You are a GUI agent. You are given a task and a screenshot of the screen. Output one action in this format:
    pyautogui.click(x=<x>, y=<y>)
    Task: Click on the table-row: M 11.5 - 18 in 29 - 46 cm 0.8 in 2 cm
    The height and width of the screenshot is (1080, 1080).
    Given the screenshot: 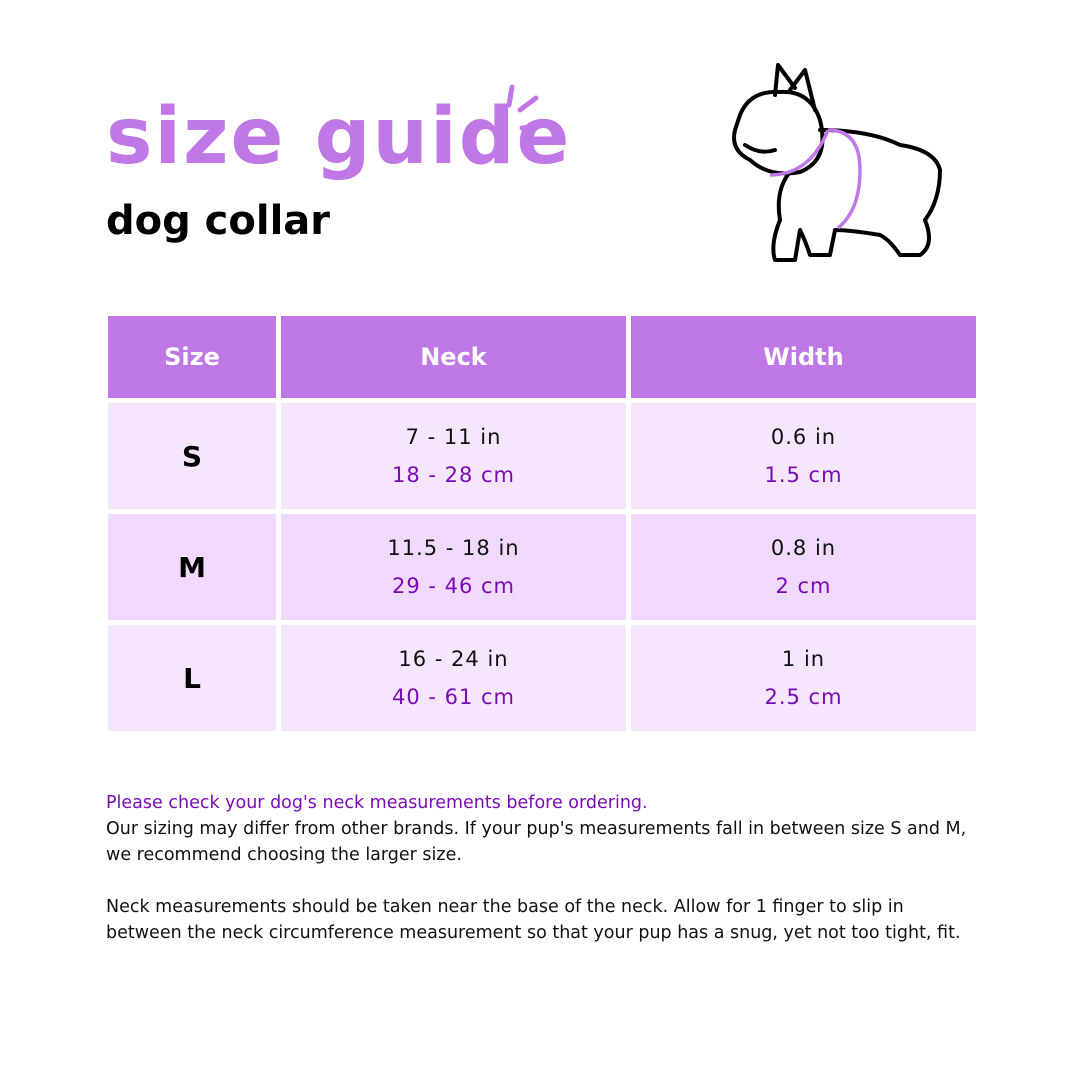 What is the action you would take?
    pyautogui.click(x=542, y=567)
    